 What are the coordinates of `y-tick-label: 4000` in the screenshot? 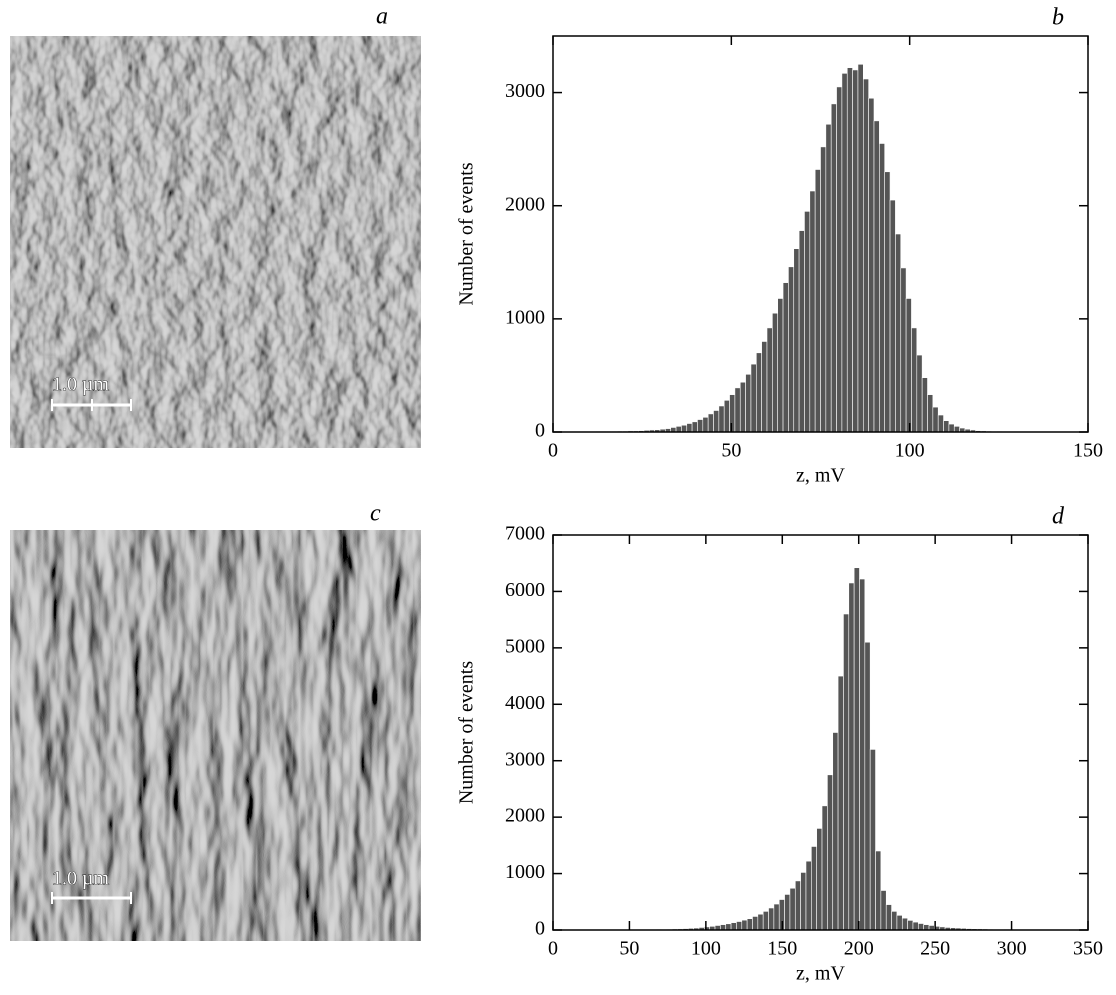 It's located at (525, 703).